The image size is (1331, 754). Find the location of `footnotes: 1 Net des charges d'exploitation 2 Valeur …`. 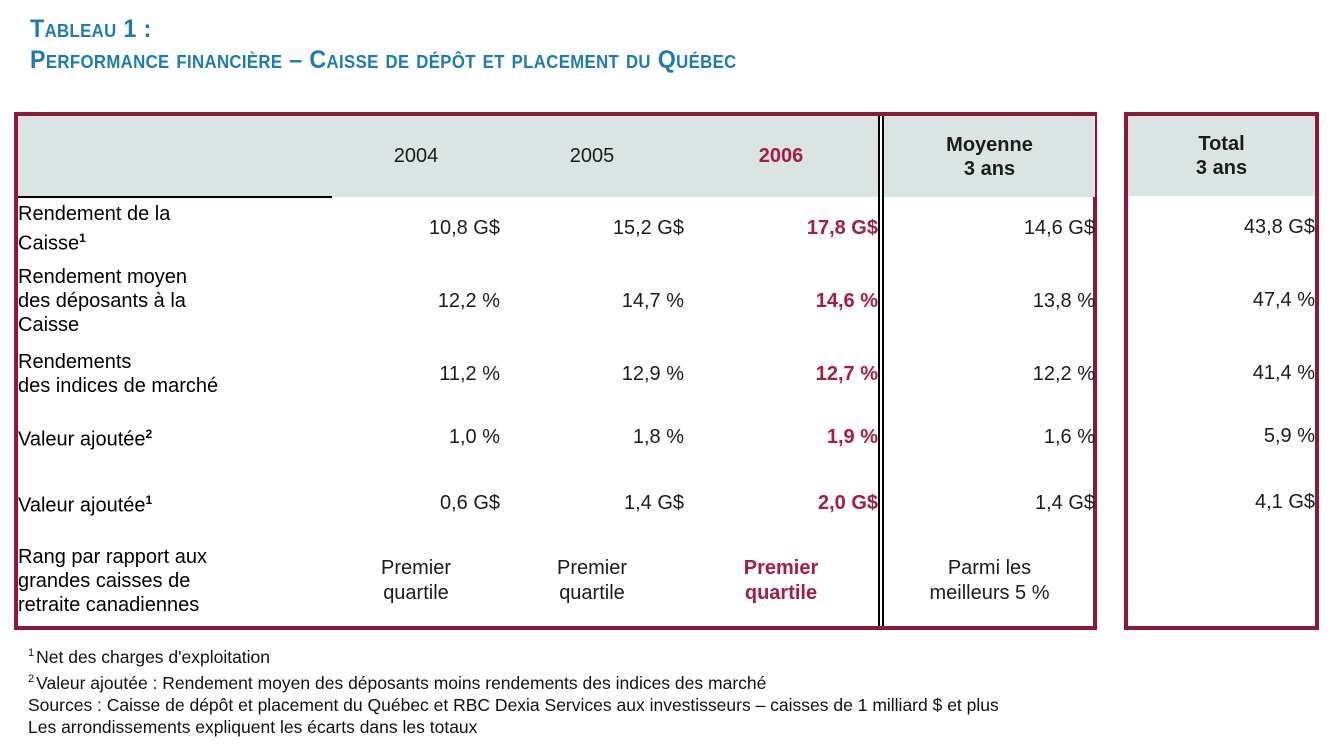

footnotes: 1 Net des charges d'exploitation 2 Valeur … is located at coordinates (673, 690).